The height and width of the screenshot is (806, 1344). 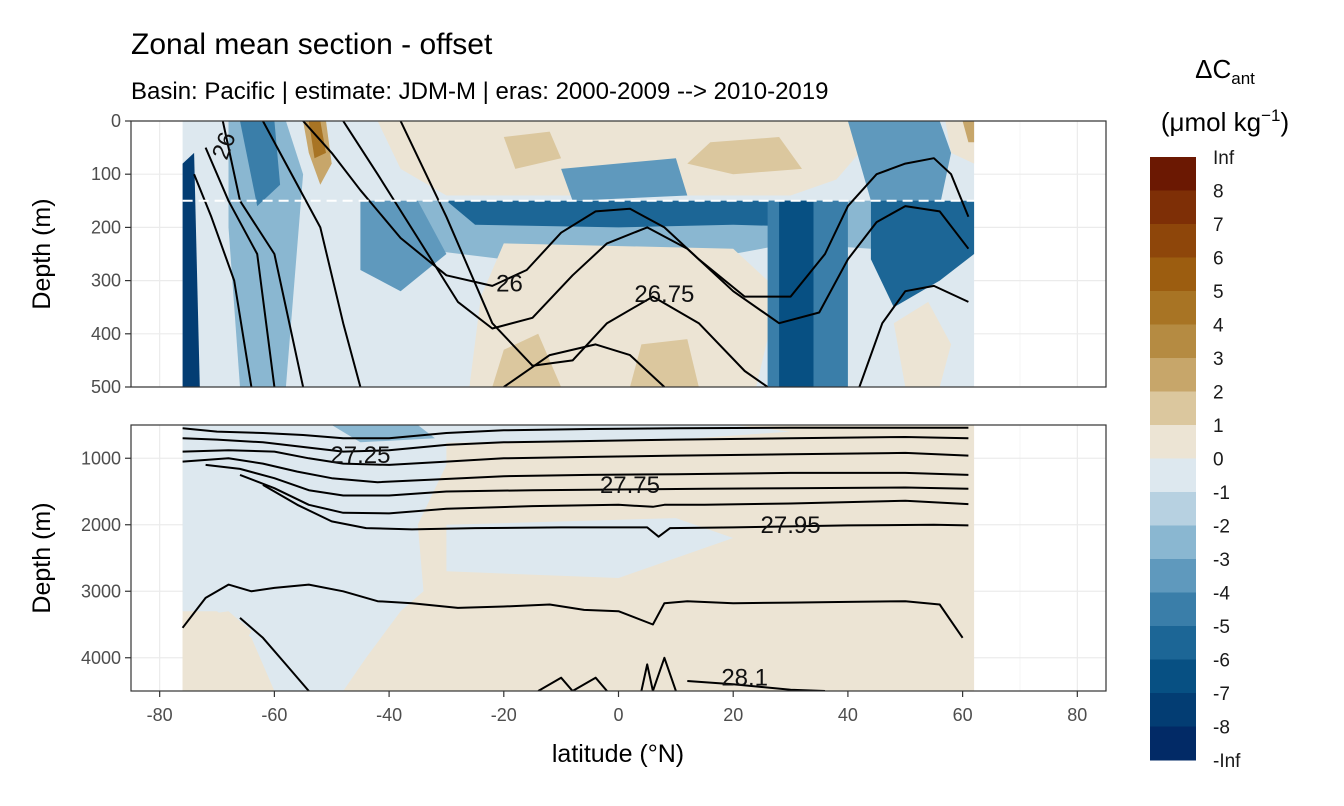 I want to click on y-tick-label: 300, so click(x=106, y=281).